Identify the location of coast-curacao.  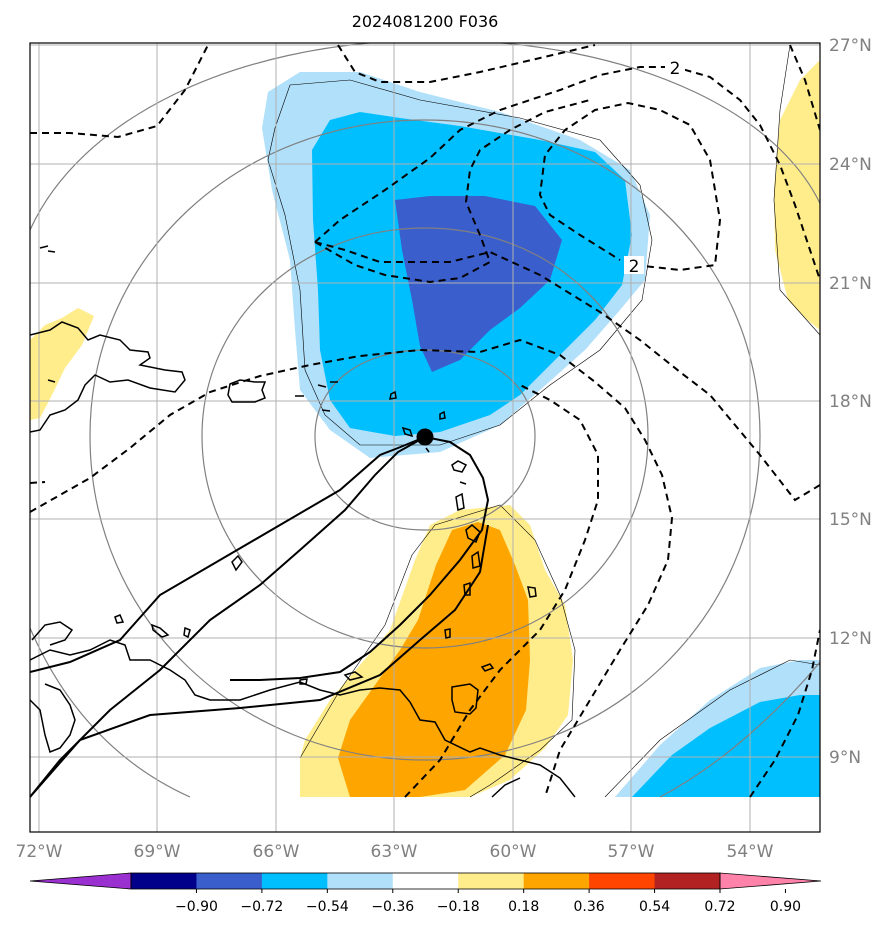
(160, 630).